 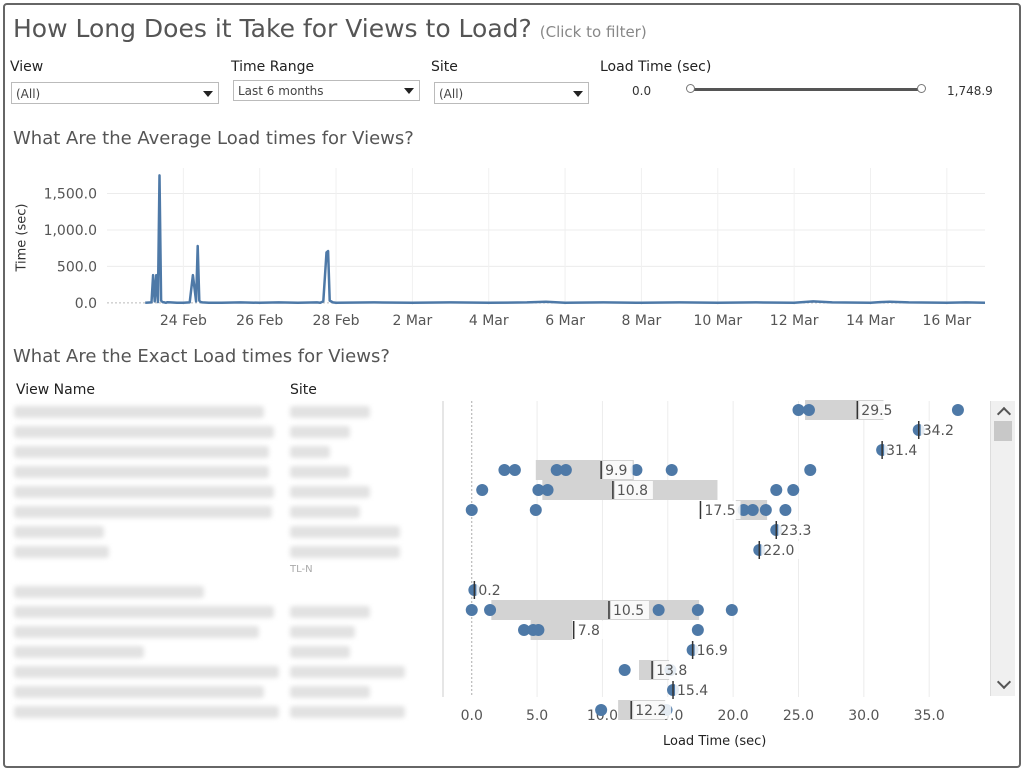 I want to click on x-tick-label: 26 Feb, so click(x=259, y=321).